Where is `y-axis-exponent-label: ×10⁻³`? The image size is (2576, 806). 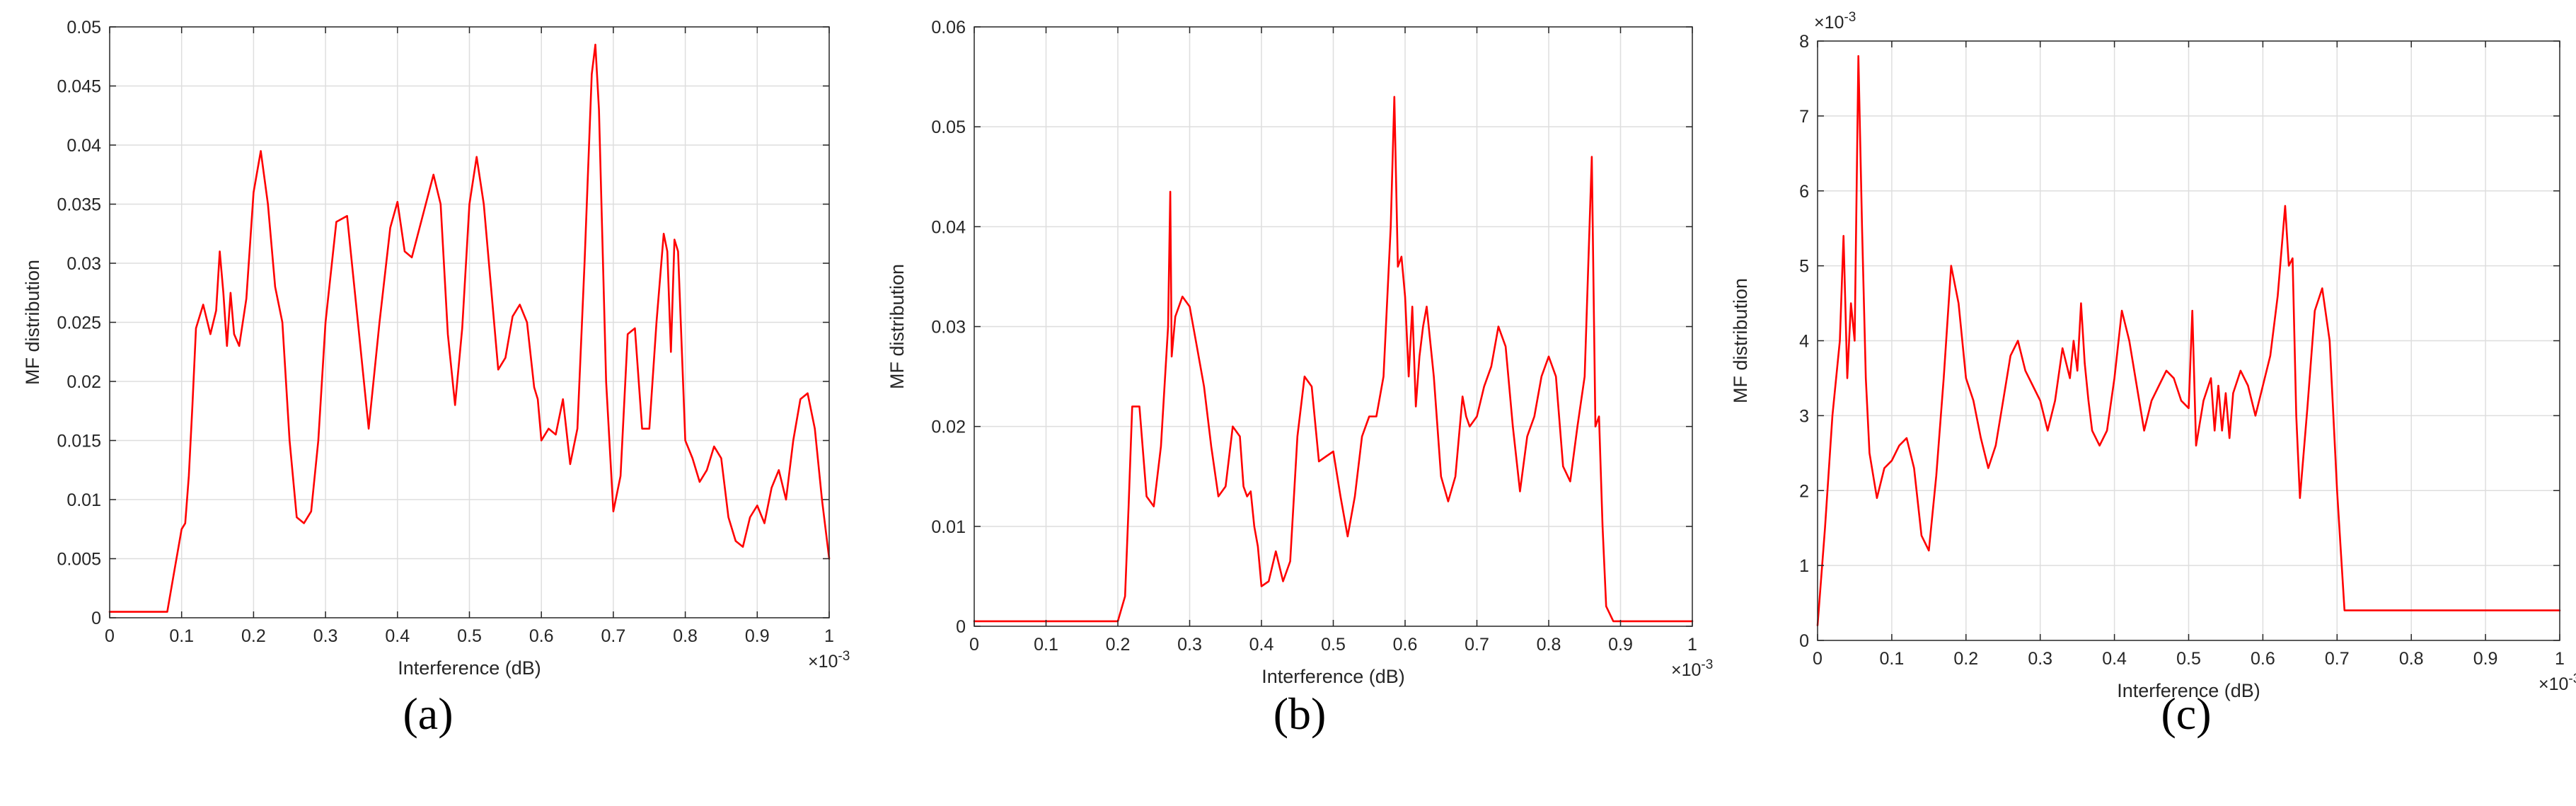 y-axis-exponent-label: ×10⁻³ is located at coordinates (1835, 21).